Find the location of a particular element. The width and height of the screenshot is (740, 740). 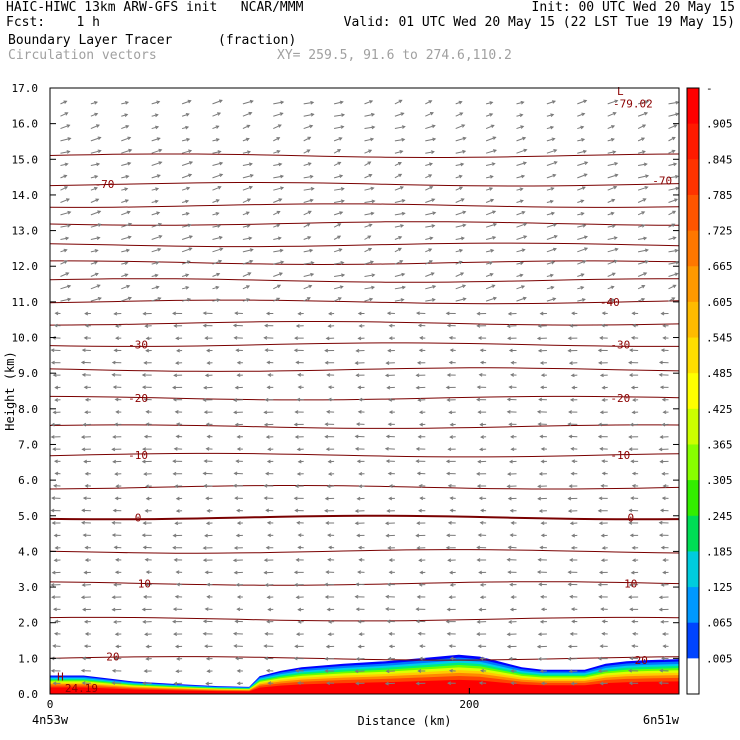

temperature-contour-line is located at coordinates (364, 344).